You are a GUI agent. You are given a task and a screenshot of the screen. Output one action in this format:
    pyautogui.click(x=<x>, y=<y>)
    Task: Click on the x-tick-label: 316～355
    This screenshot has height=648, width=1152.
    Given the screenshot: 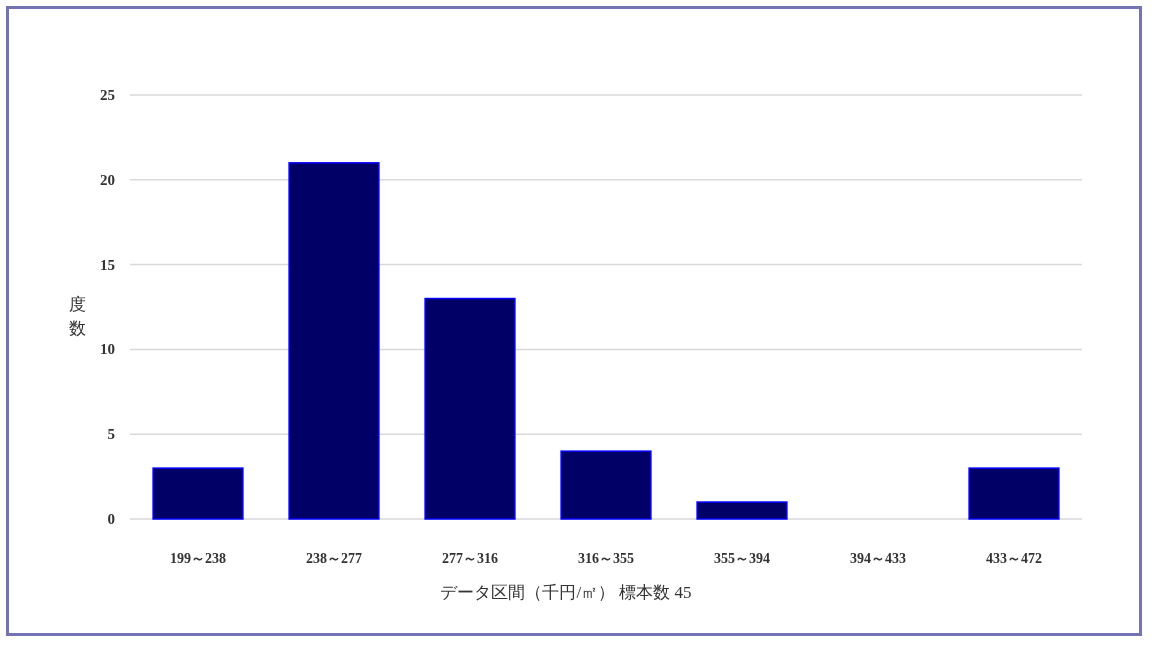 What is the action you would take?
    pyautogui.click(x=606, y=558)
    